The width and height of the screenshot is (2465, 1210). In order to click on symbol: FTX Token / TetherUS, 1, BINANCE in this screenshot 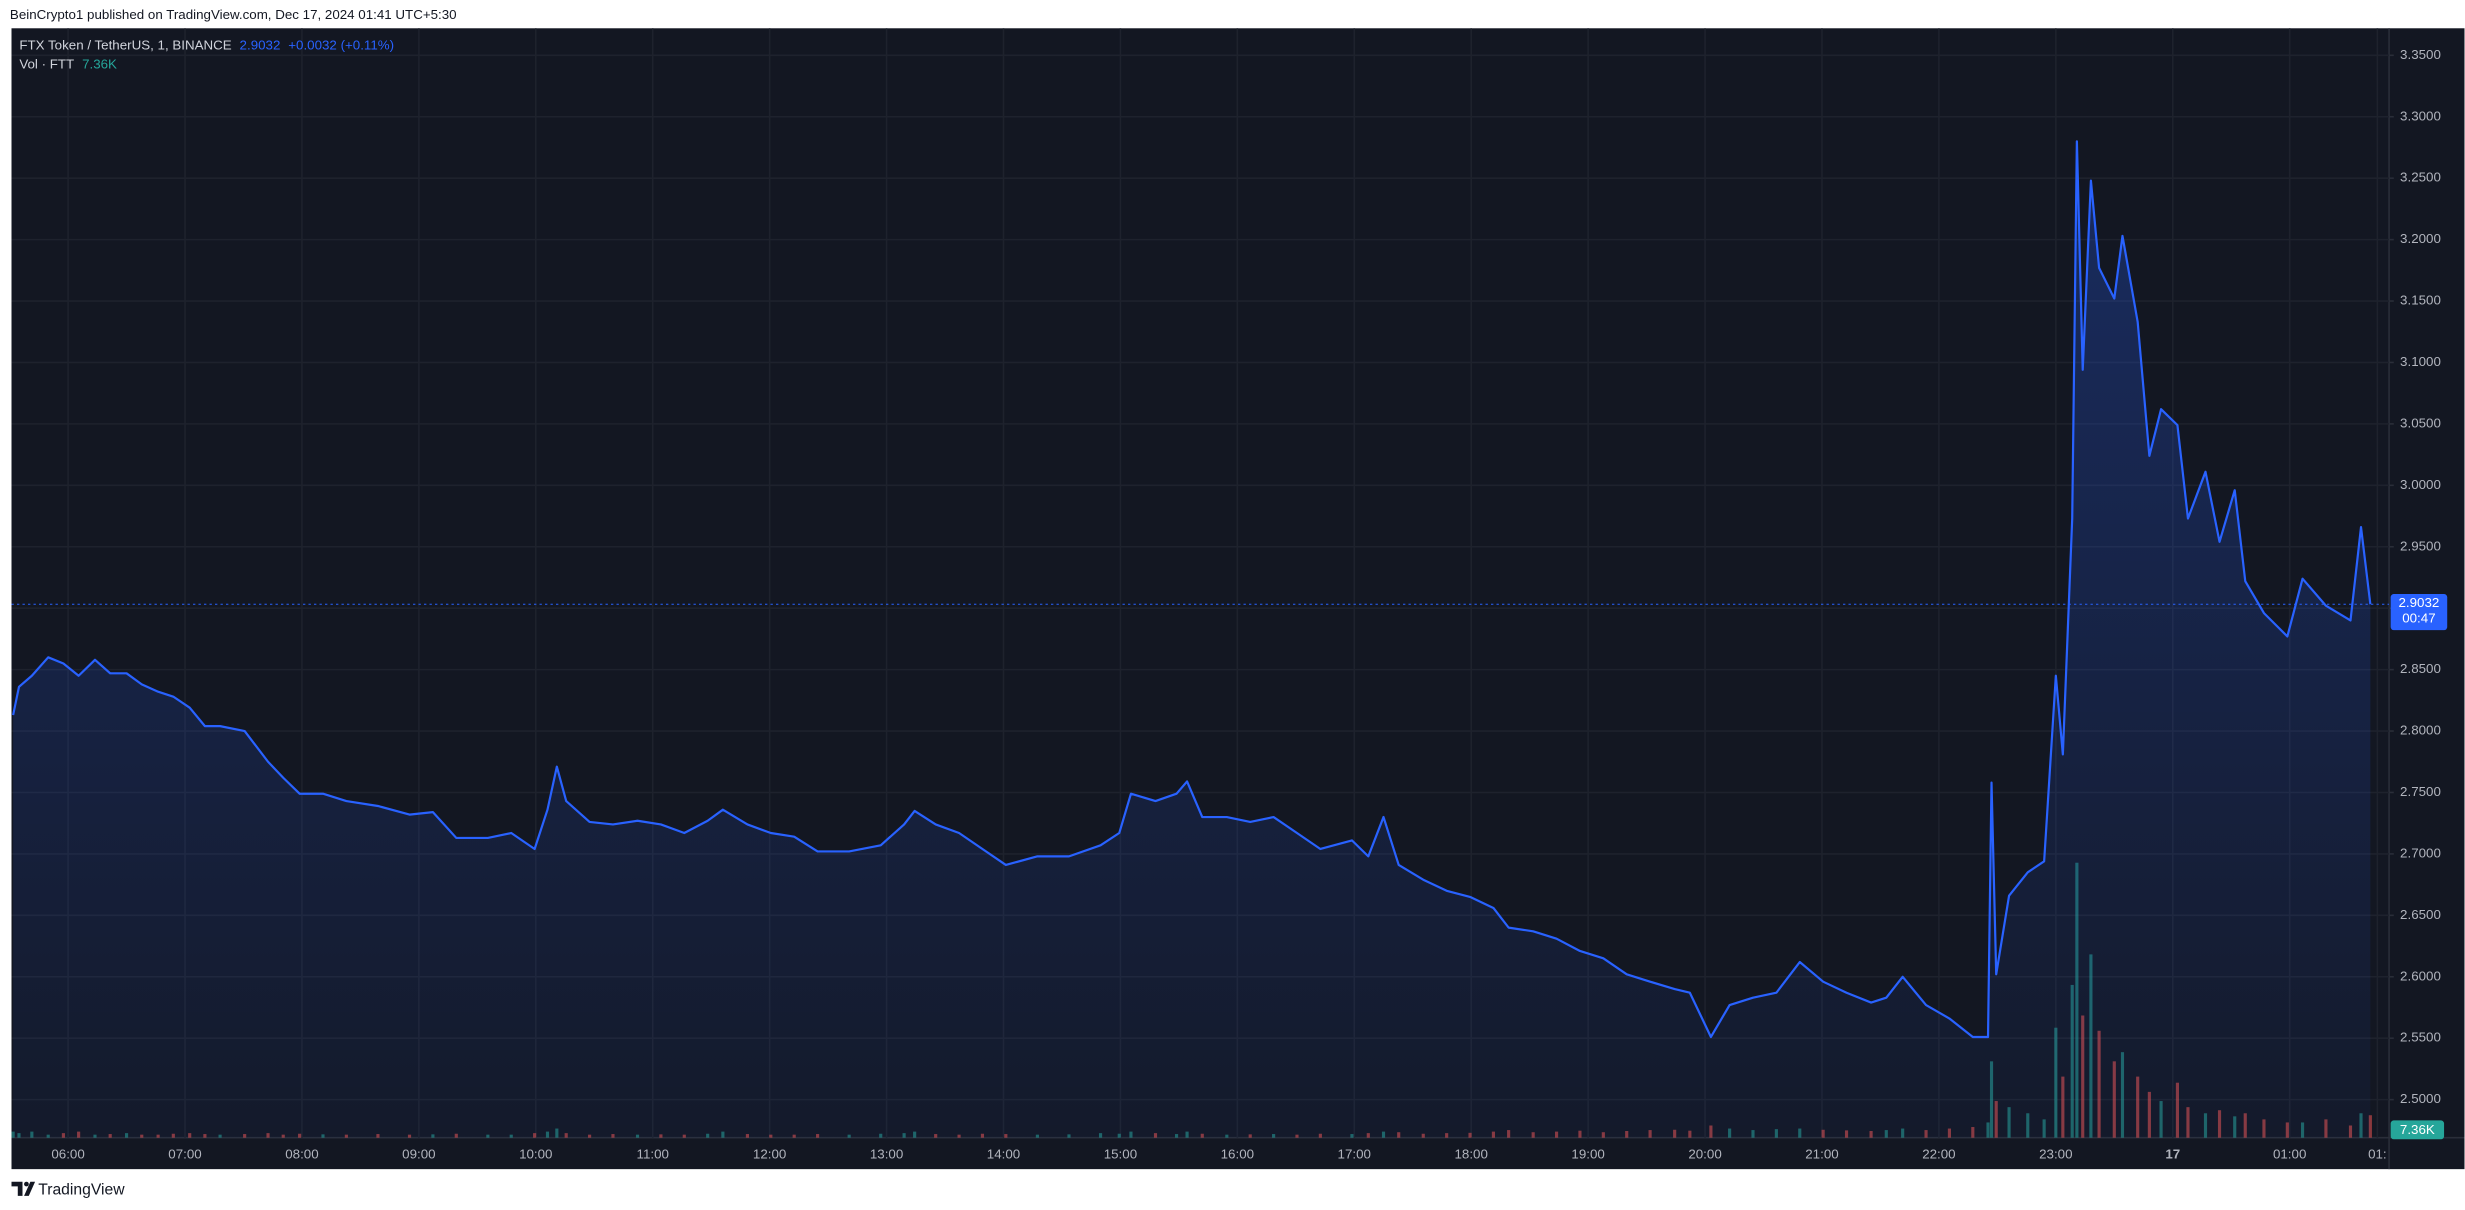, I will do `click(125, 44)`.